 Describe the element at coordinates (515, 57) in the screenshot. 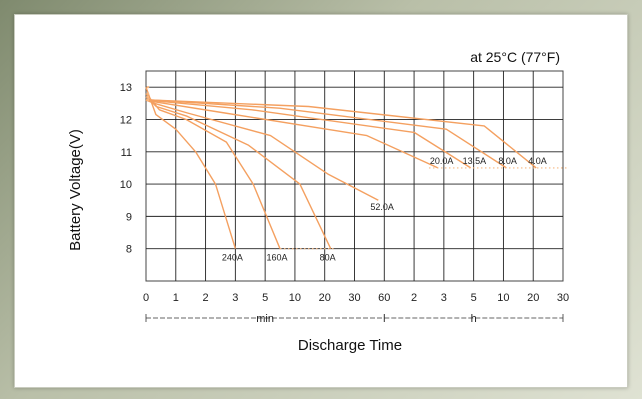

I see `temperature-annotation: at 25°C (77°F)` at that location.